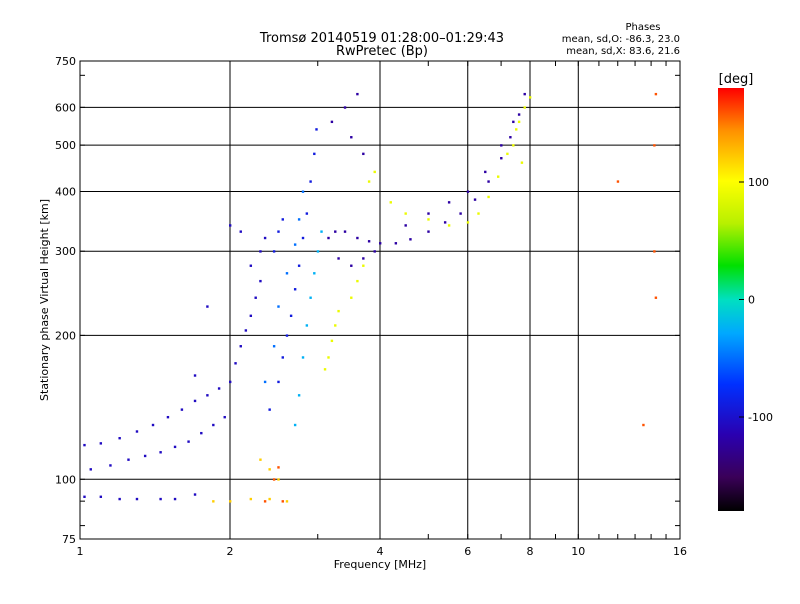 This screenshot has width=800, height=604. What do you see at coordinates (381, 38) in the screenshot?
I see `chart-title: Tromsø 20140519 01:28:00–01:29:43` at bounding box center [381, 38].